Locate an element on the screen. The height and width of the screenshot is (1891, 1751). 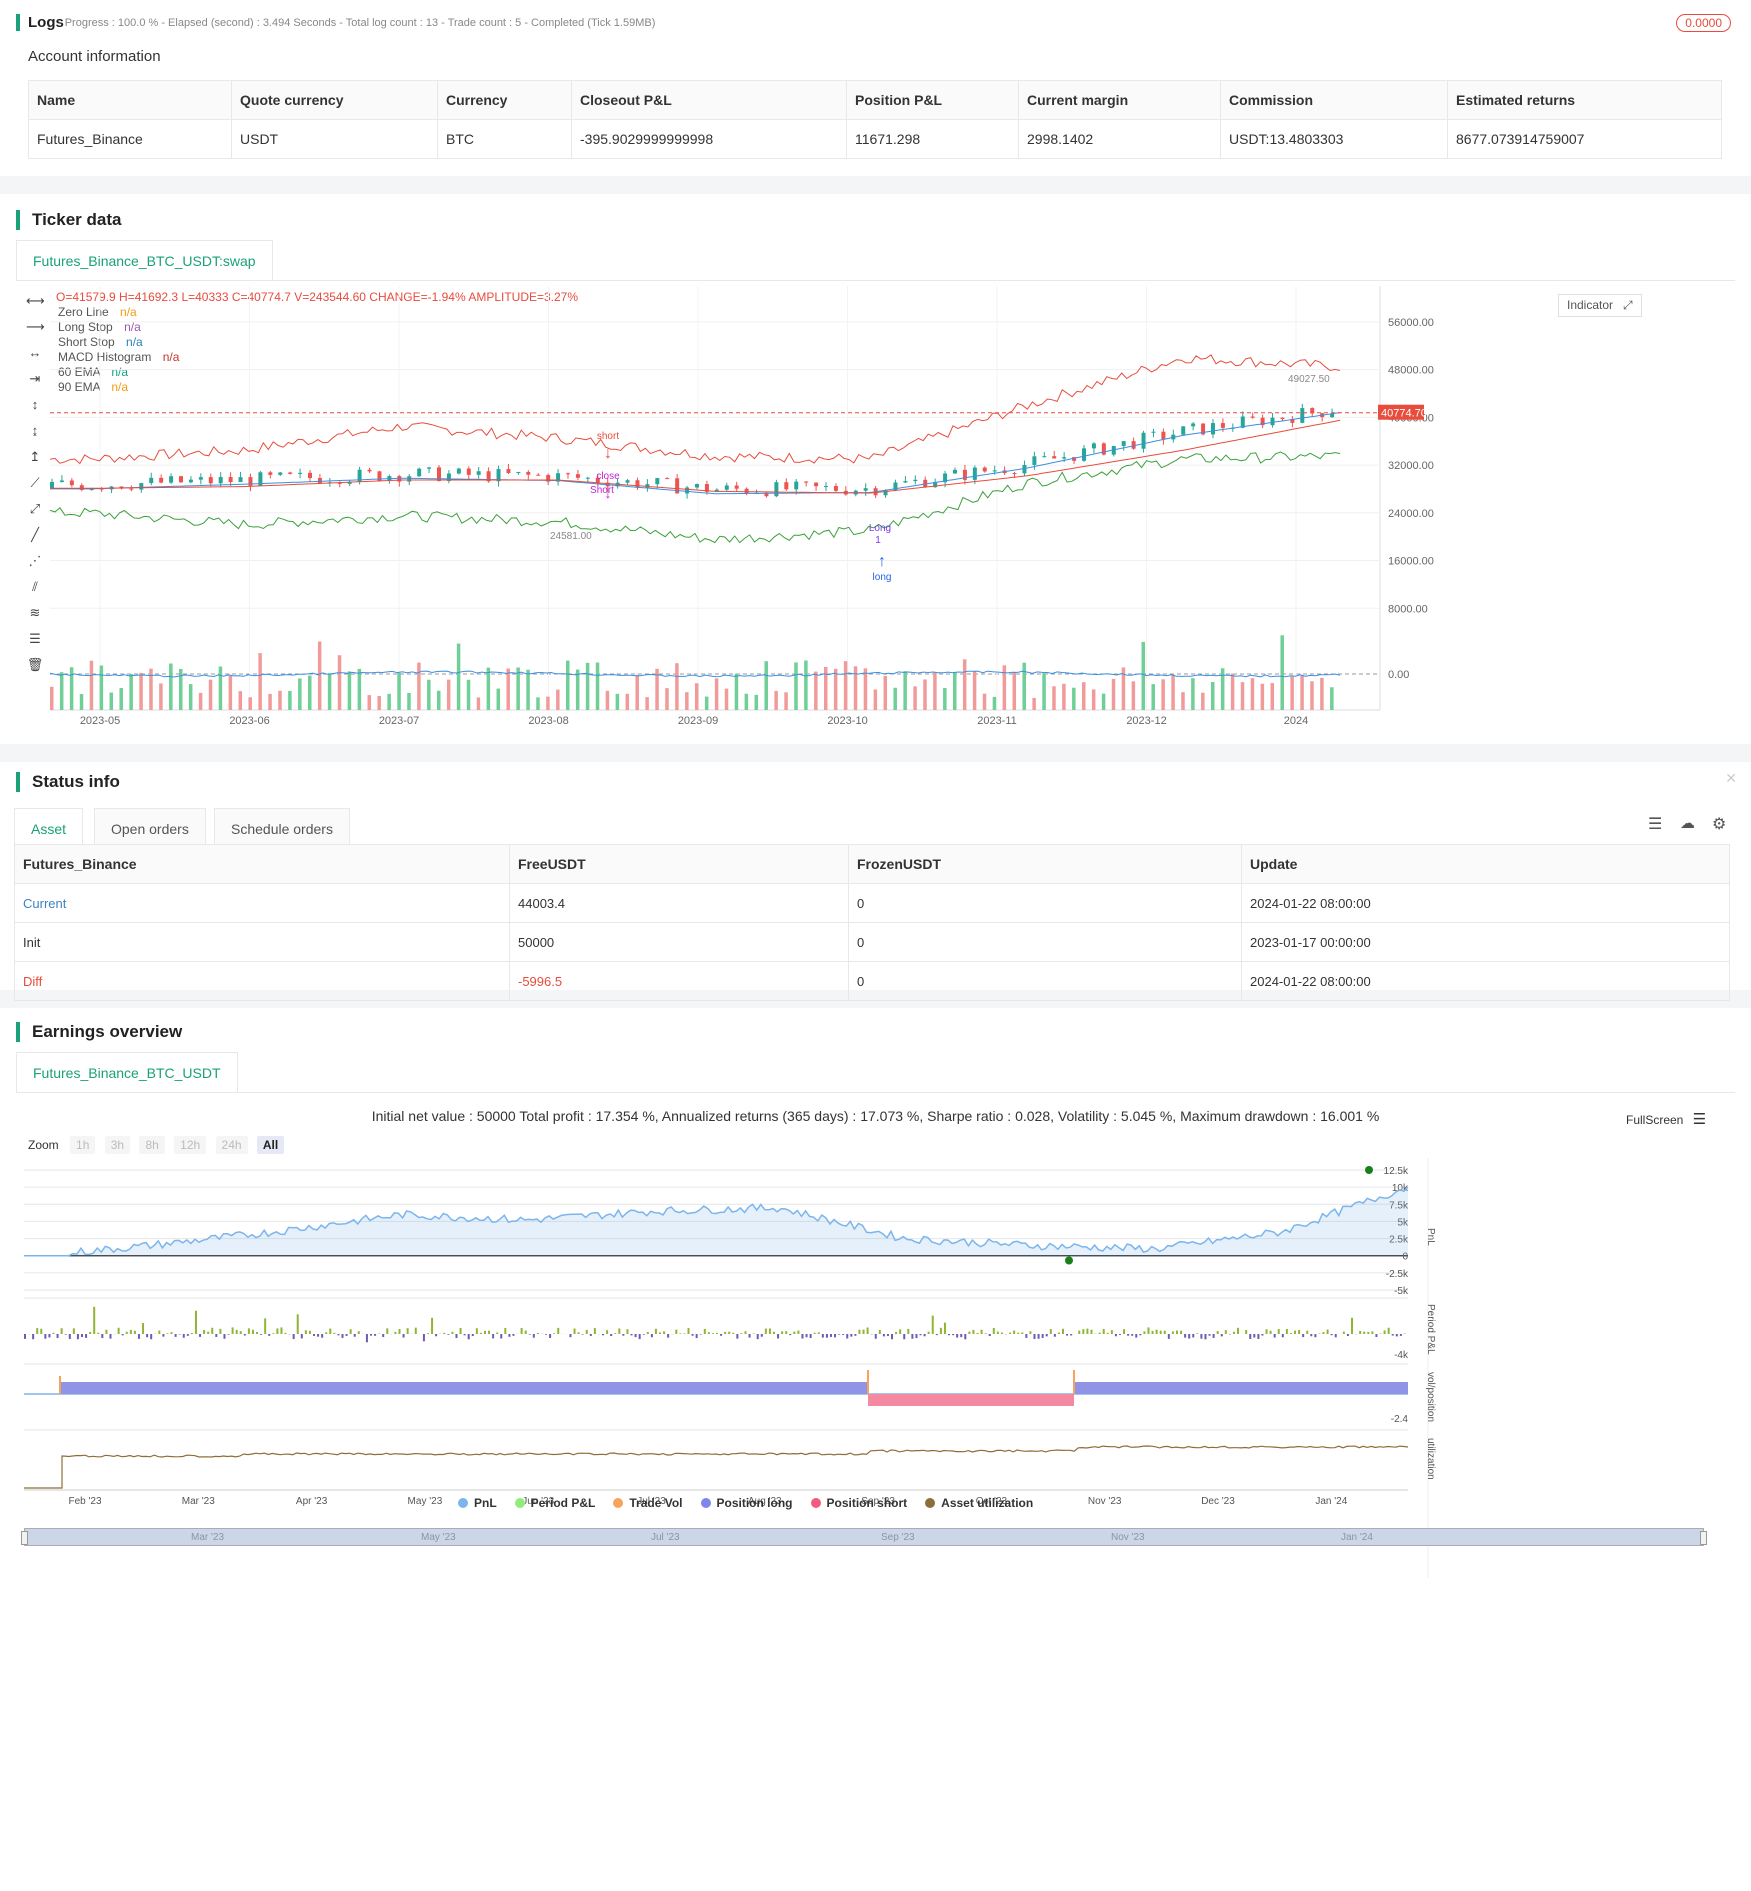
price-label-tool-icon: ⋰ is located at coordinates (35, 560).